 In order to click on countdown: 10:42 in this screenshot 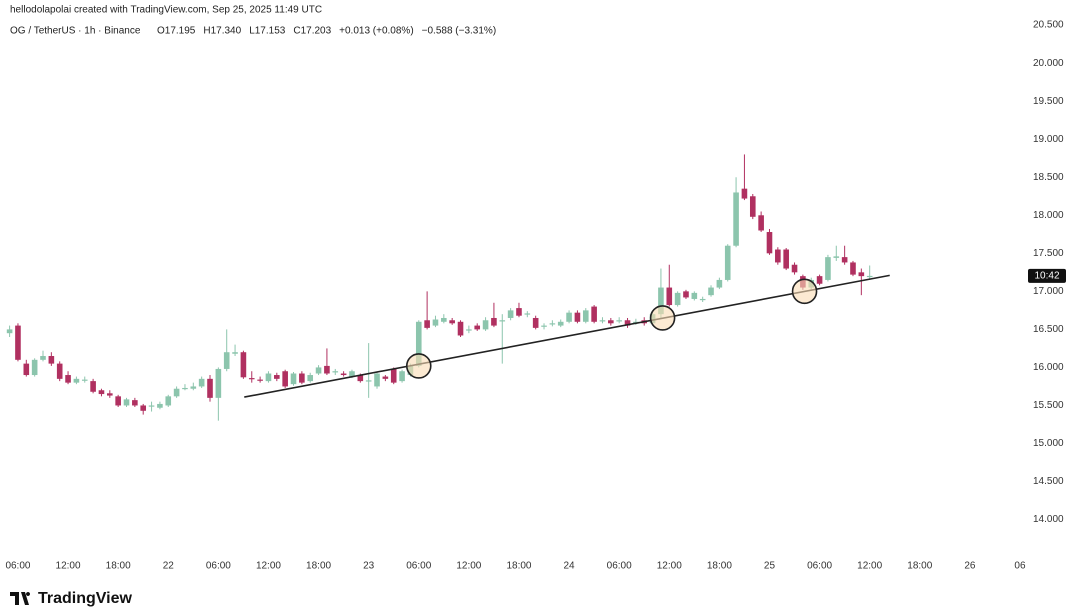, I will do `click(1046, 276)`.